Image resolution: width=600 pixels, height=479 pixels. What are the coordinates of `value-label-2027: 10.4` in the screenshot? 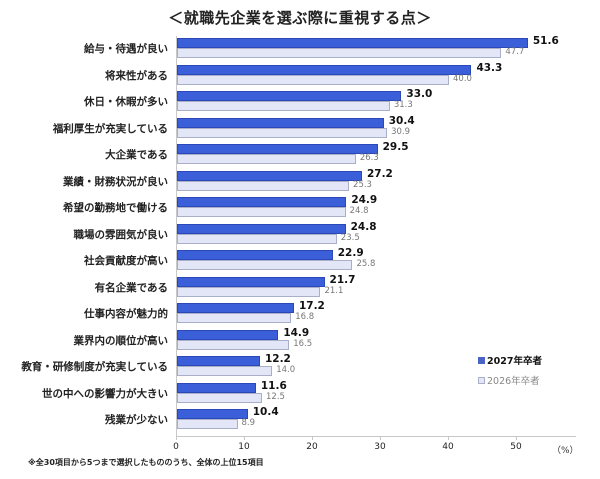 It's located at (265, 412).